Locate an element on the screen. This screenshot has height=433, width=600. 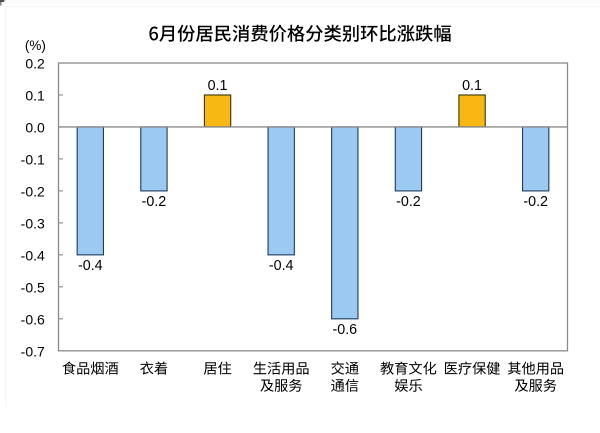
svg-text: -0.5 is located at coordinates (33, 287).